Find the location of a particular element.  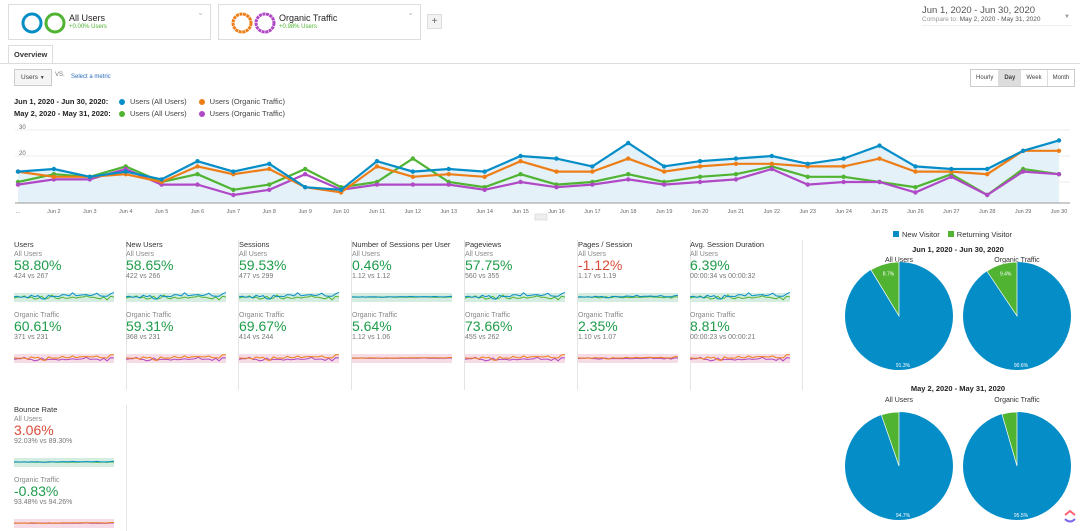

legend-item: Users (Organic Traffic) is located at coordinates (241, 101).